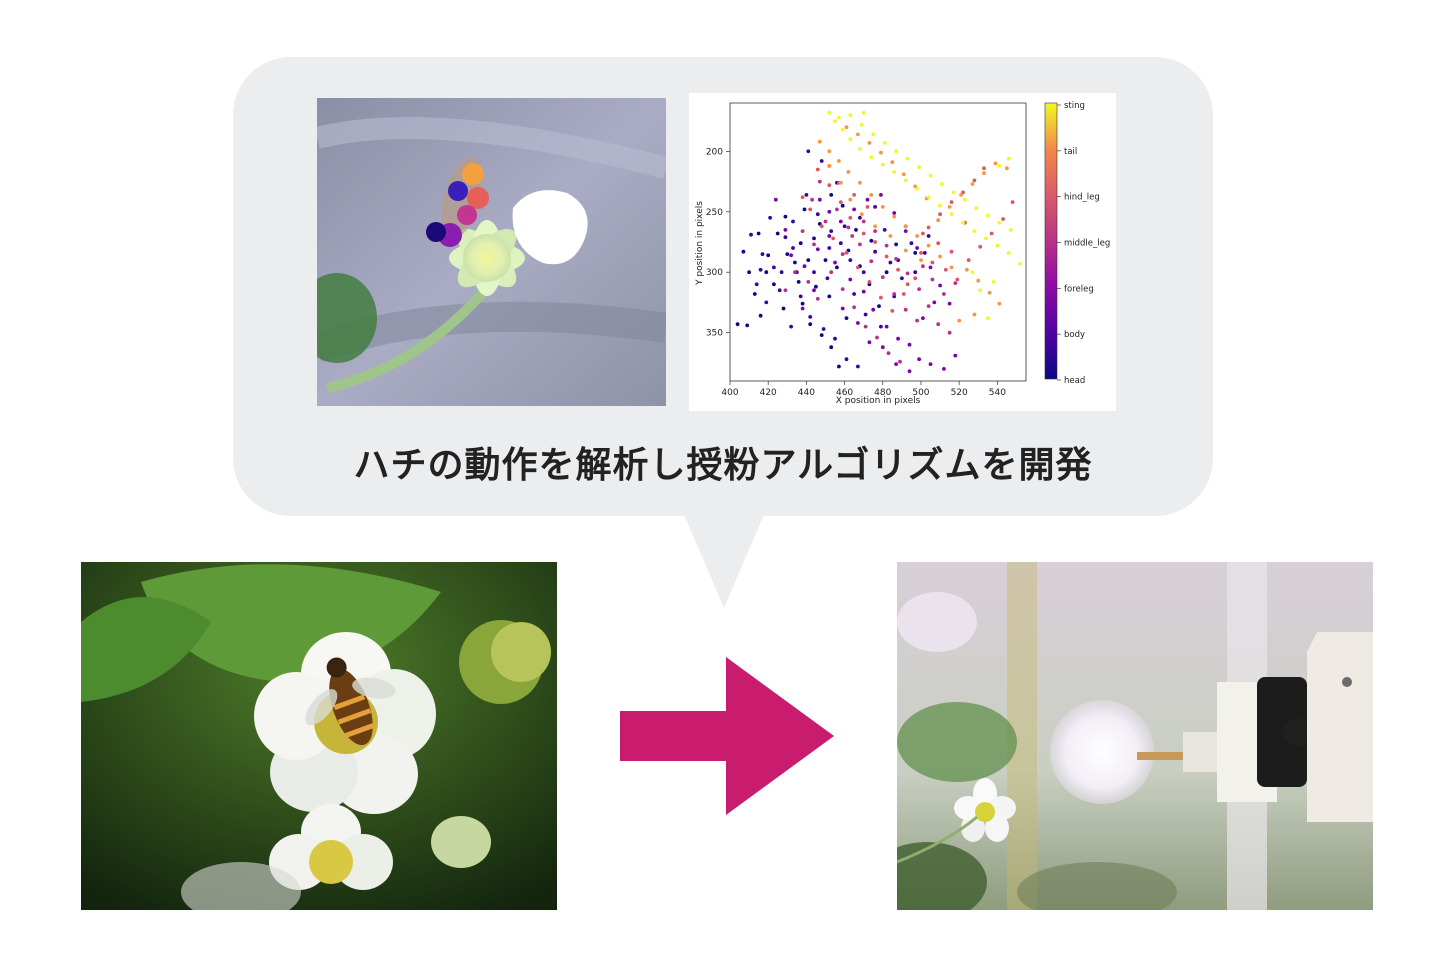  Describe the element at coordinates (1087, 244) in the screenshot. I see `colorbar-label: middle_leg` at that location.